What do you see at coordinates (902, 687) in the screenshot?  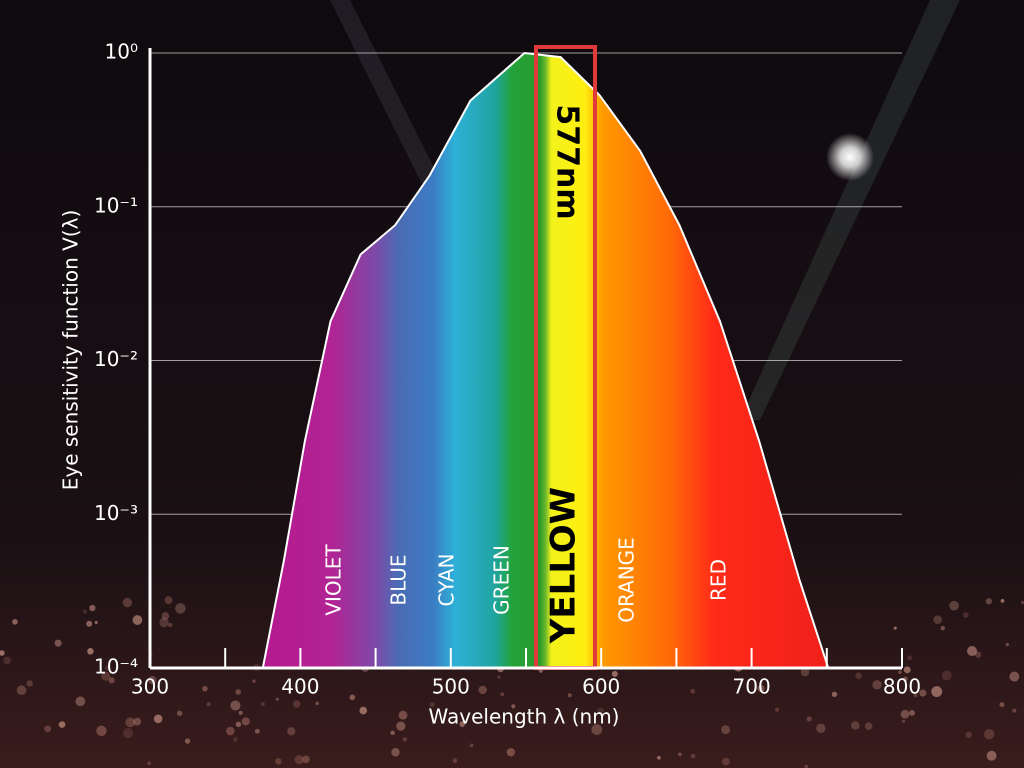 I see `x-tick-label: 800` at bounding box center [902, 687].